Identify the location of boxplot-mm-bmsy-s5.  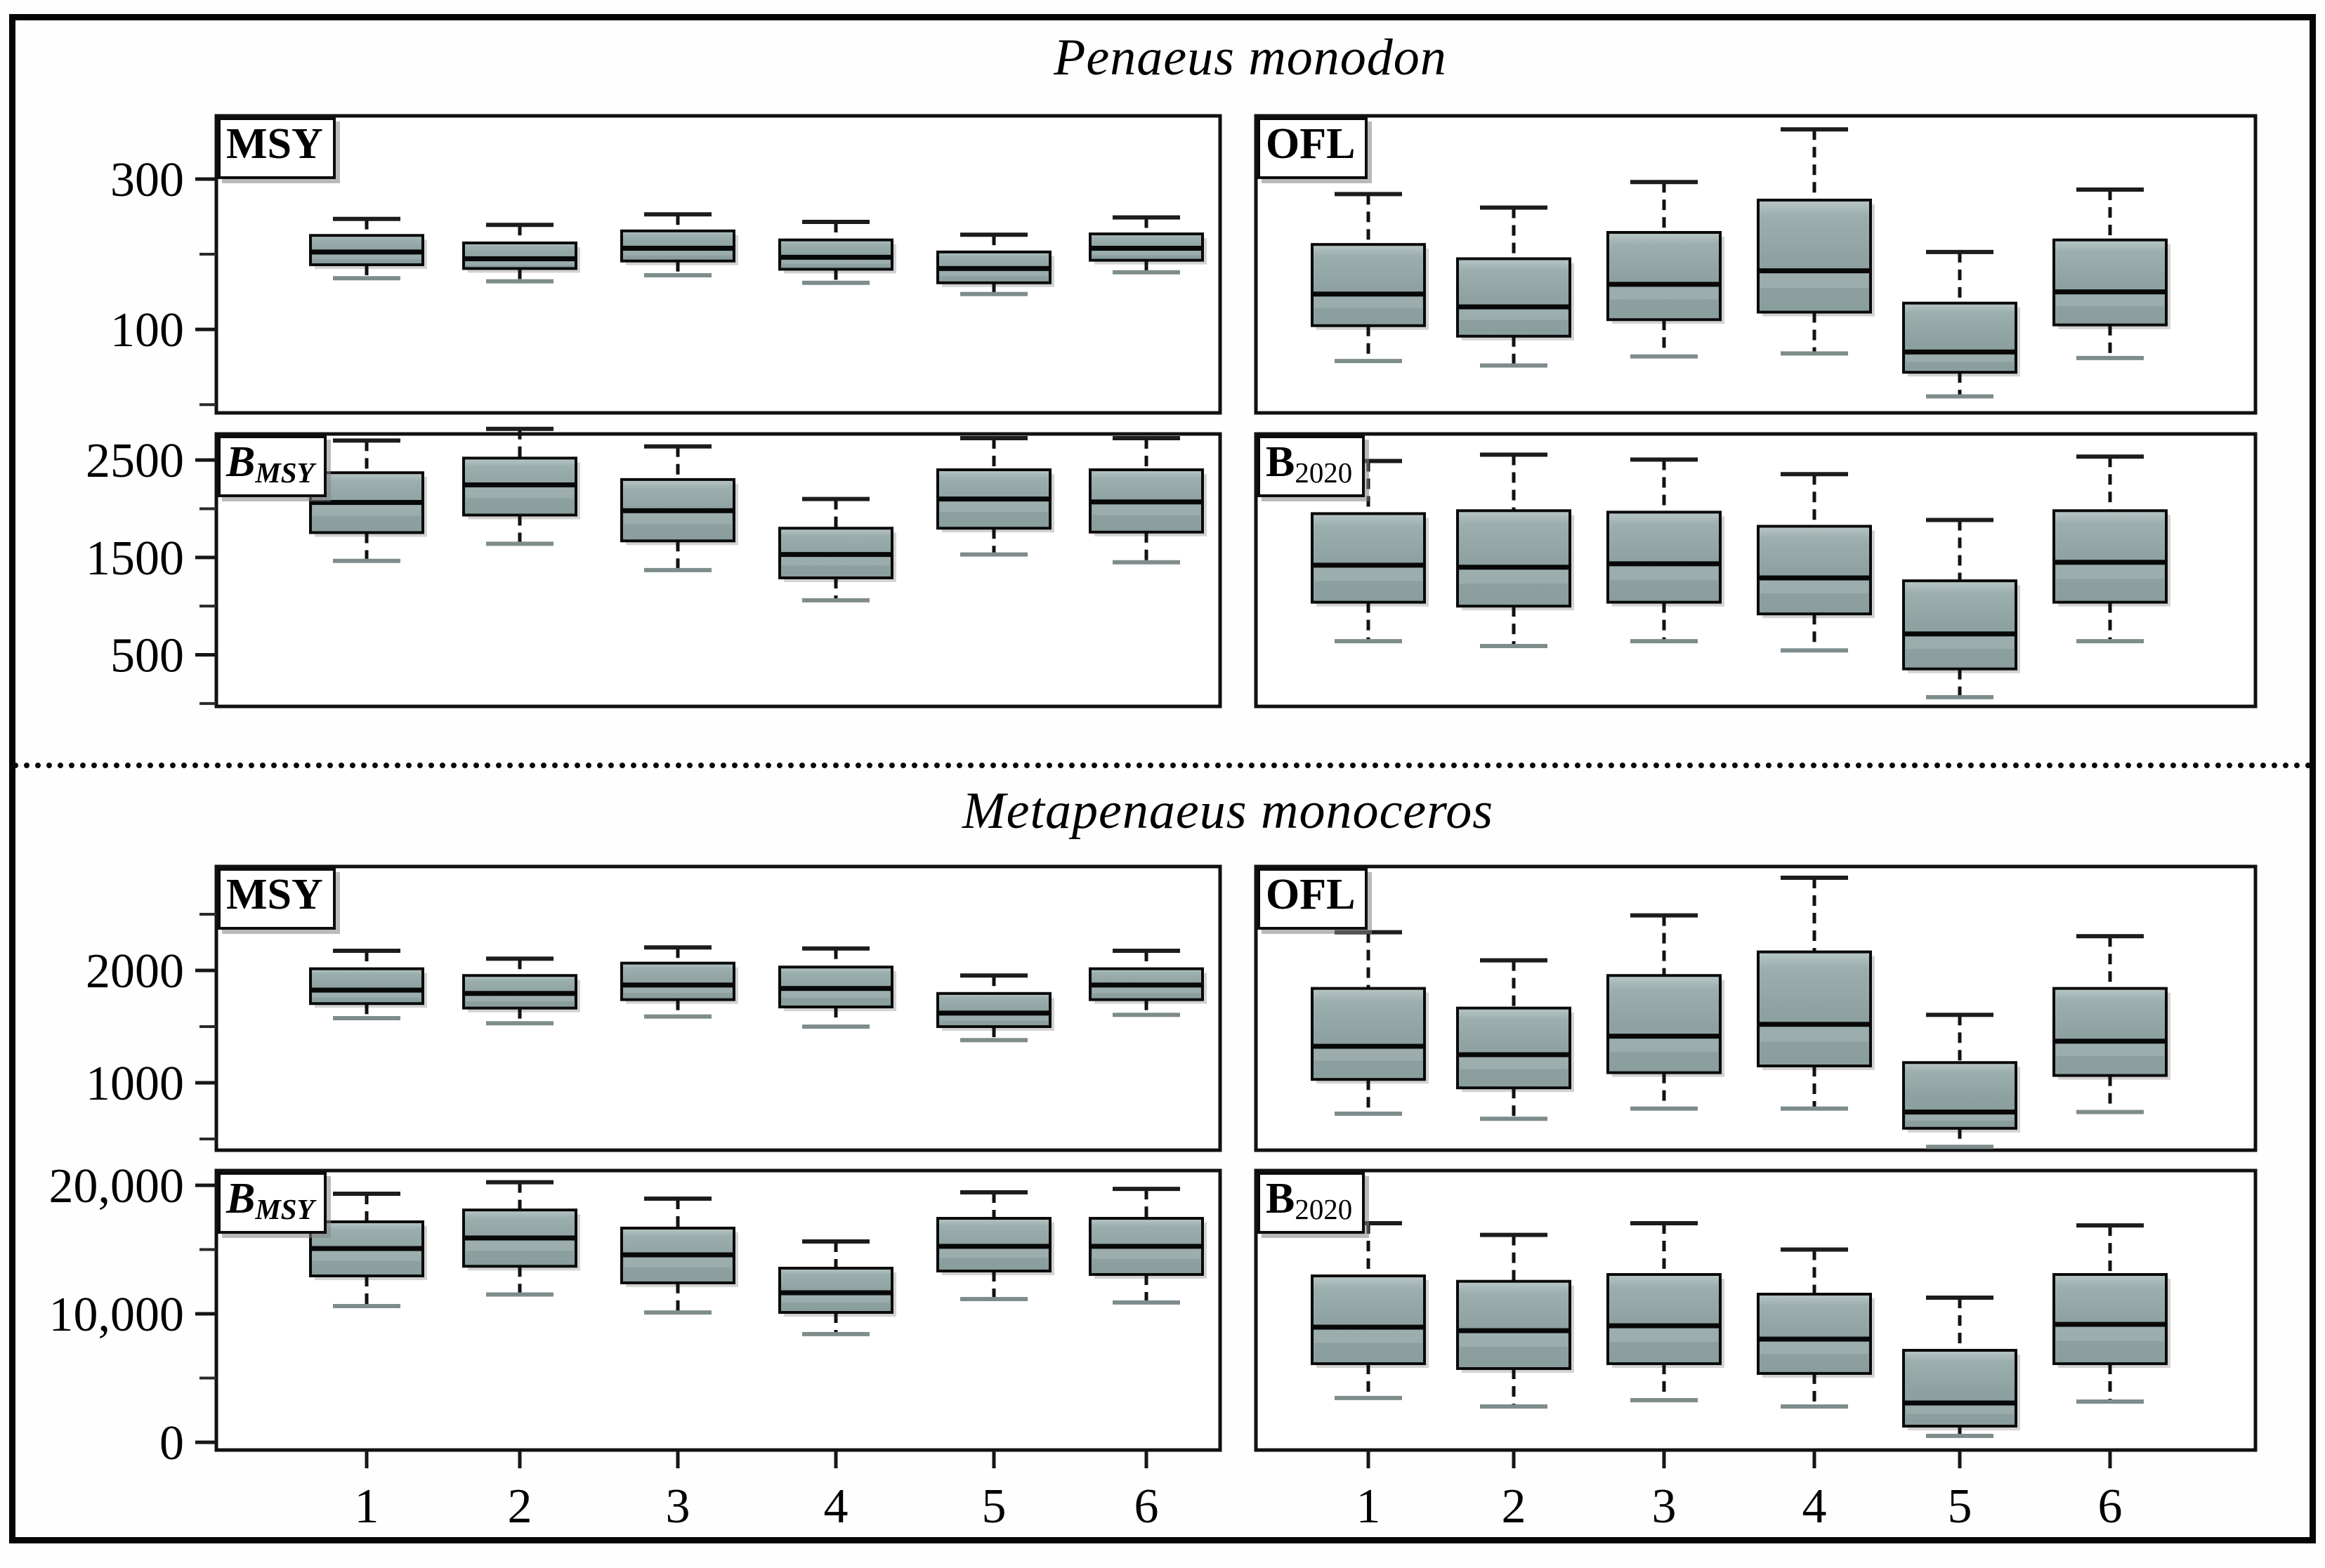
(995, 1245).